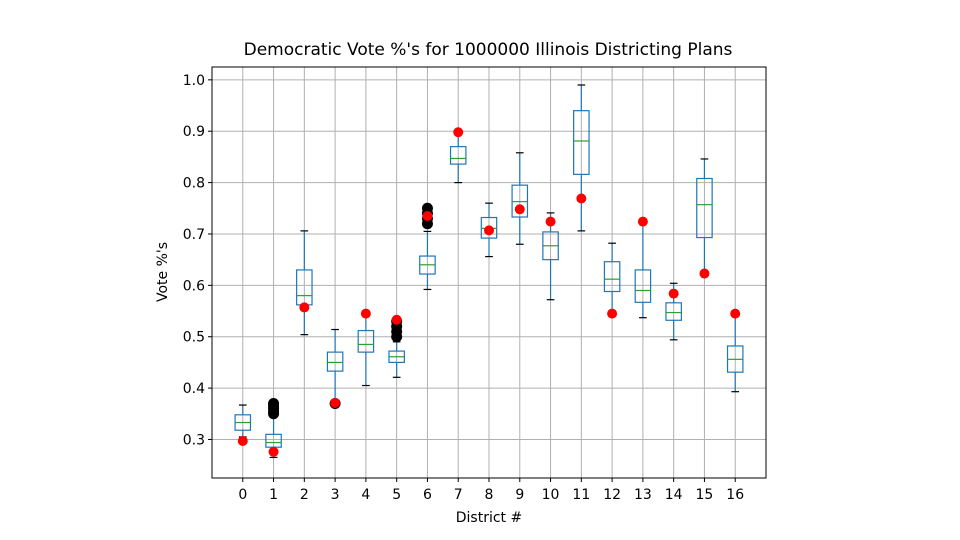 The width and height of the screenshot is (960, 540). I want to click on x-tick-label: 4, so click(365, 495).